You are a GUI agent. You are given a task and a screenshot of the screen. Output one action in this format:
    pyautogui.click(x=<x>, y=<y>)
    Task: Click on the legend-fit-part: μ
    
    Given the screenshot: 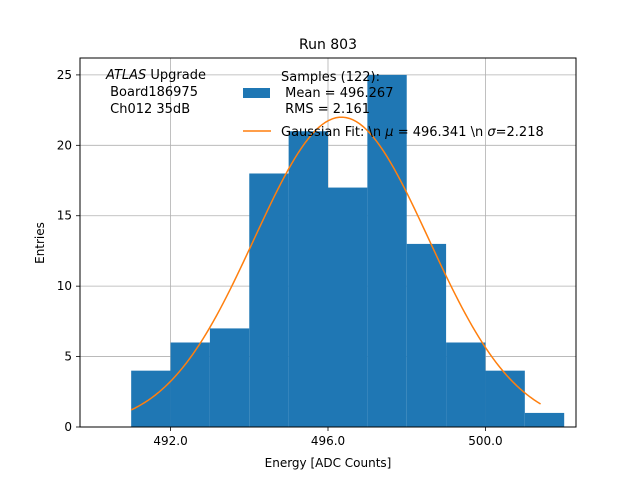 What is the action you would take?
    pyautogui.click(x=388, y=132)
    